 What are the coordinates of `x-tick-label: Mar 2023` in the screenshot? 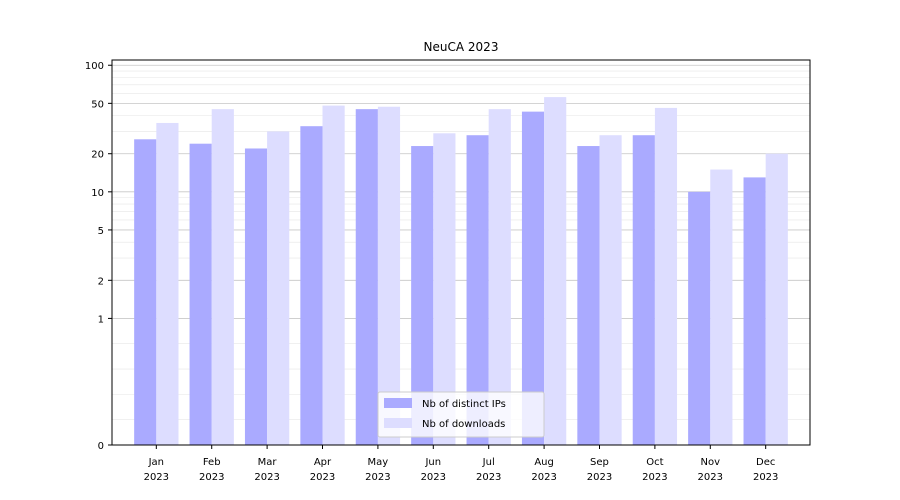 It's located at (266, 470).